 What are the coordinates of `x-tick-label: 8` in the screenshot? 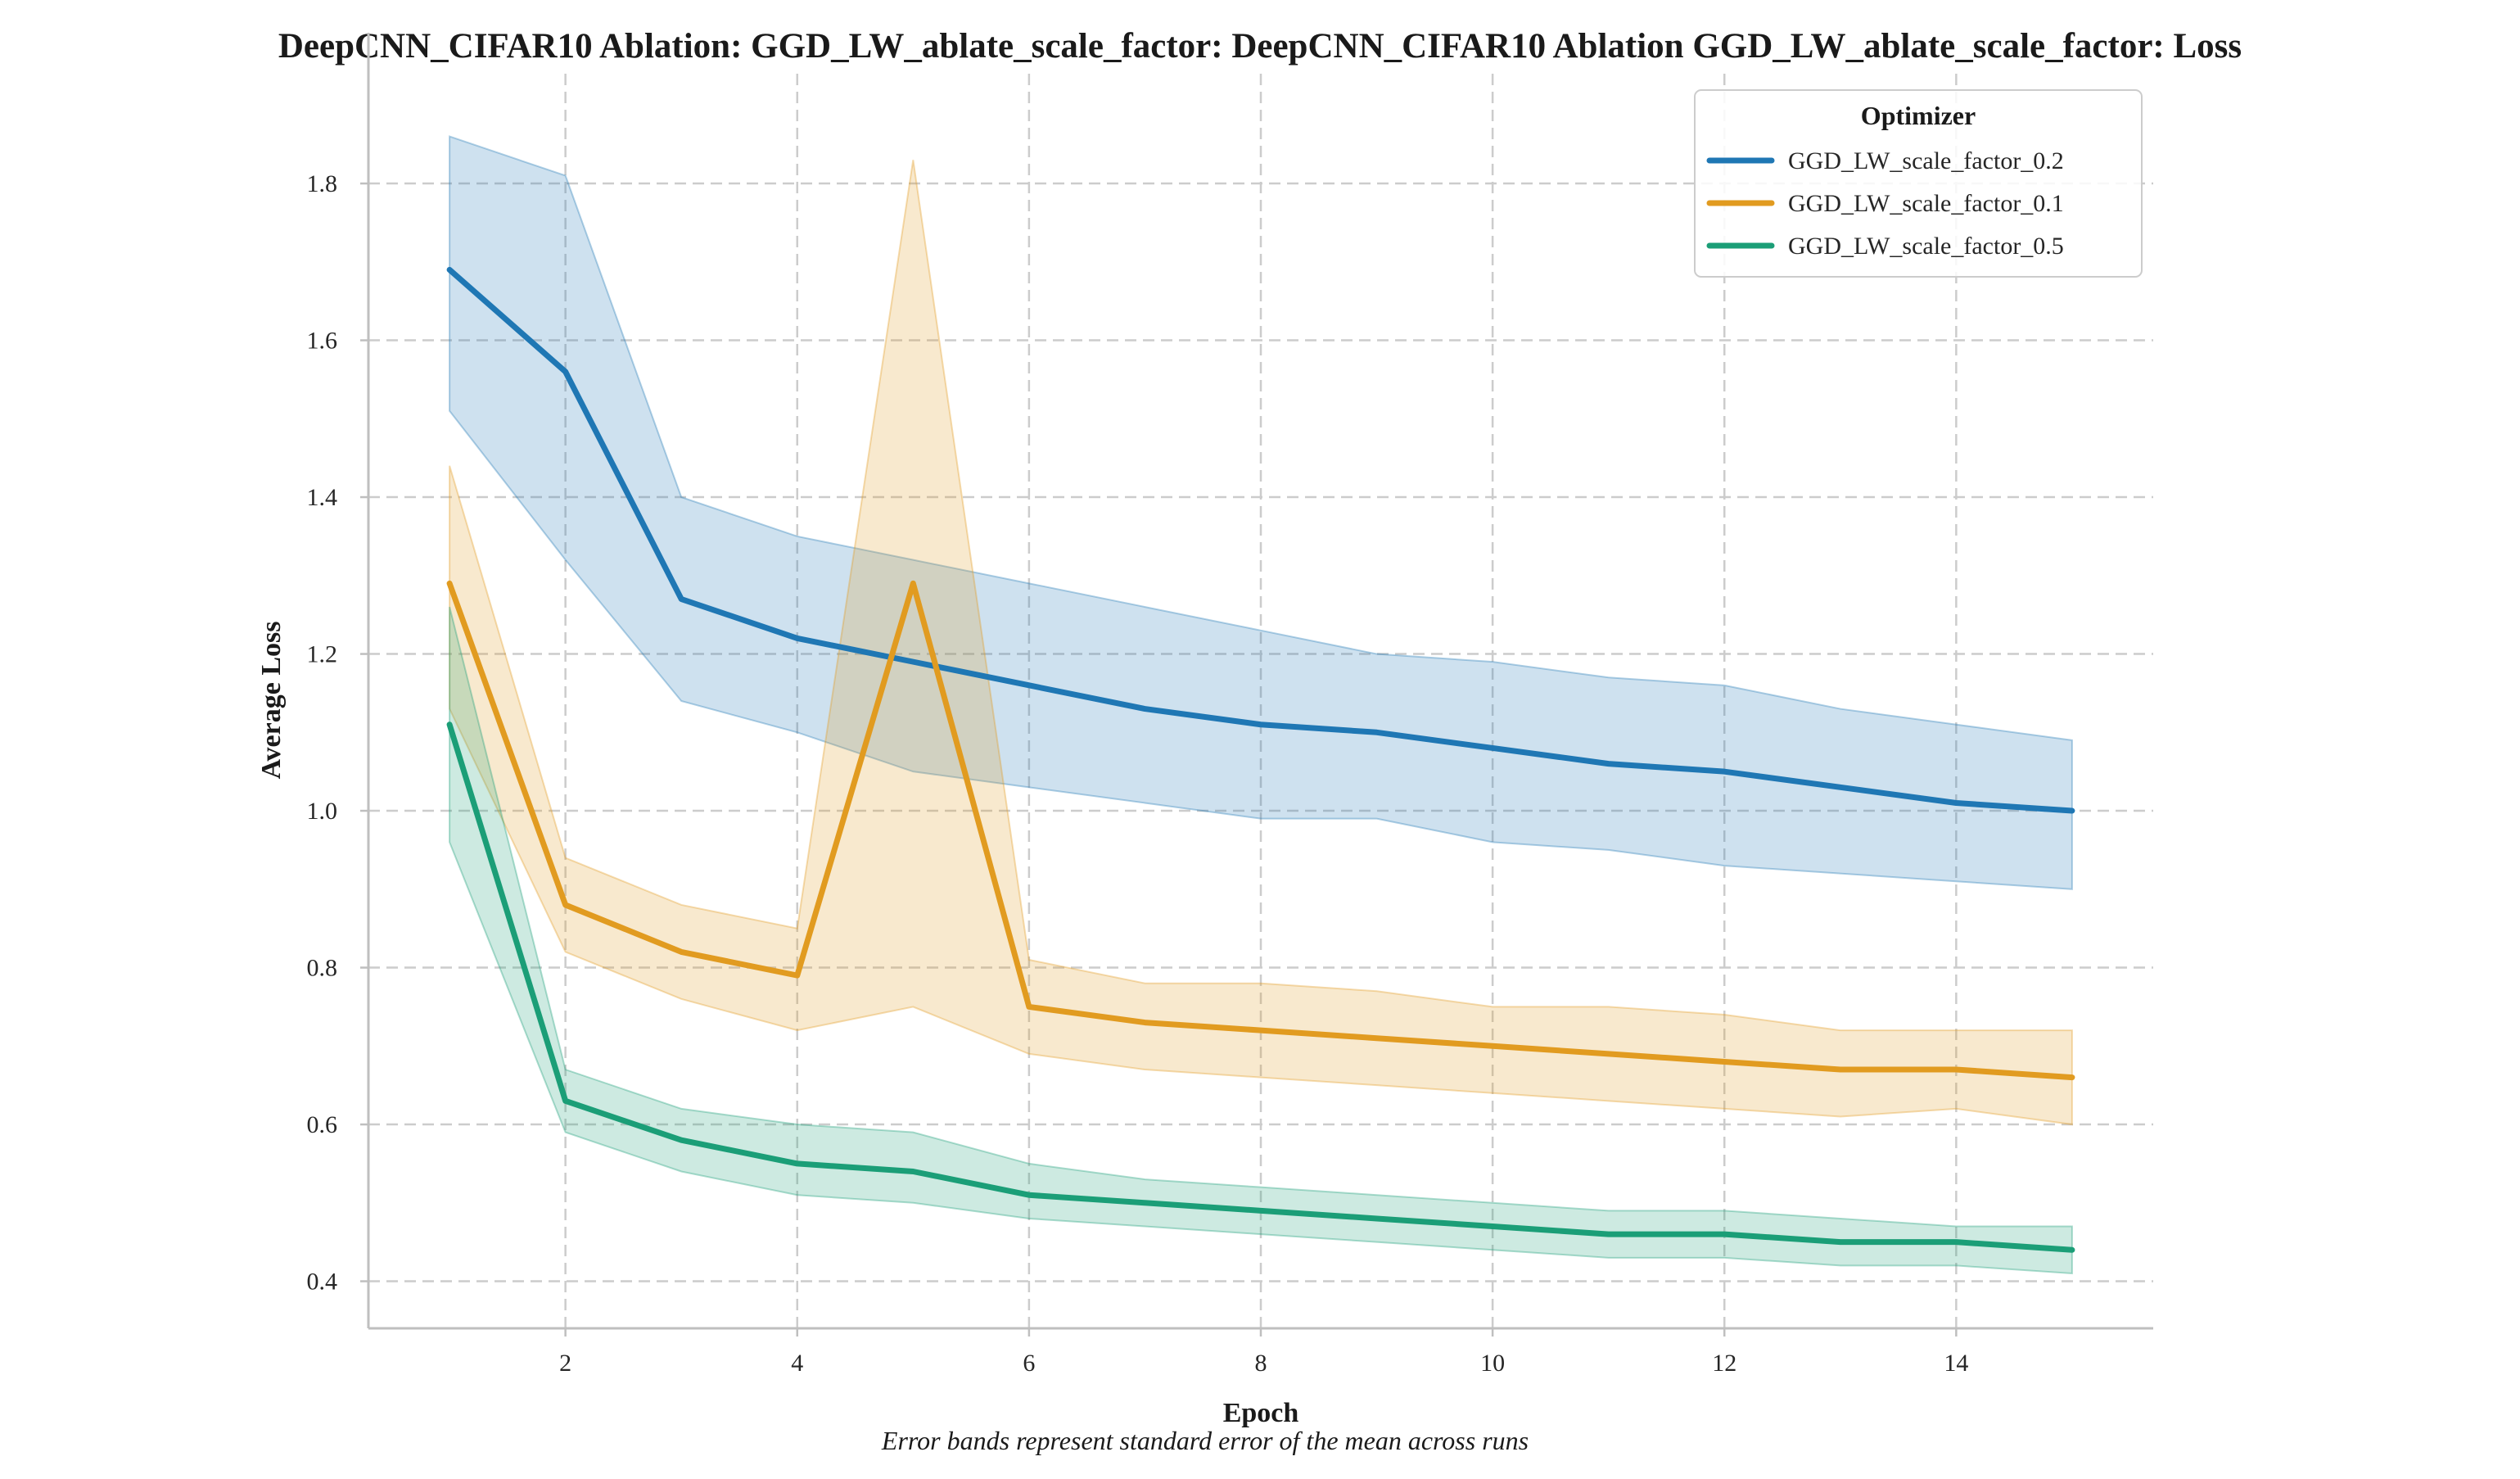 It's located at (1261, 1363).